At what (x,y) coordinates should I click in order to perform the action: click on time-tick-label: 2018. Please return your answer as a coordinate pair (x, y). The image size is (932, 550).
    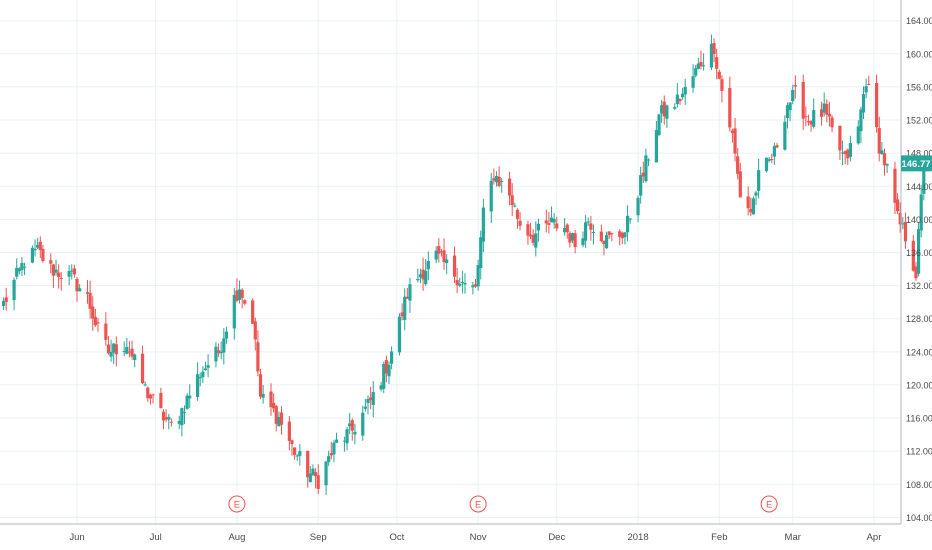
    Looking at the image, I should click on (637, 537).